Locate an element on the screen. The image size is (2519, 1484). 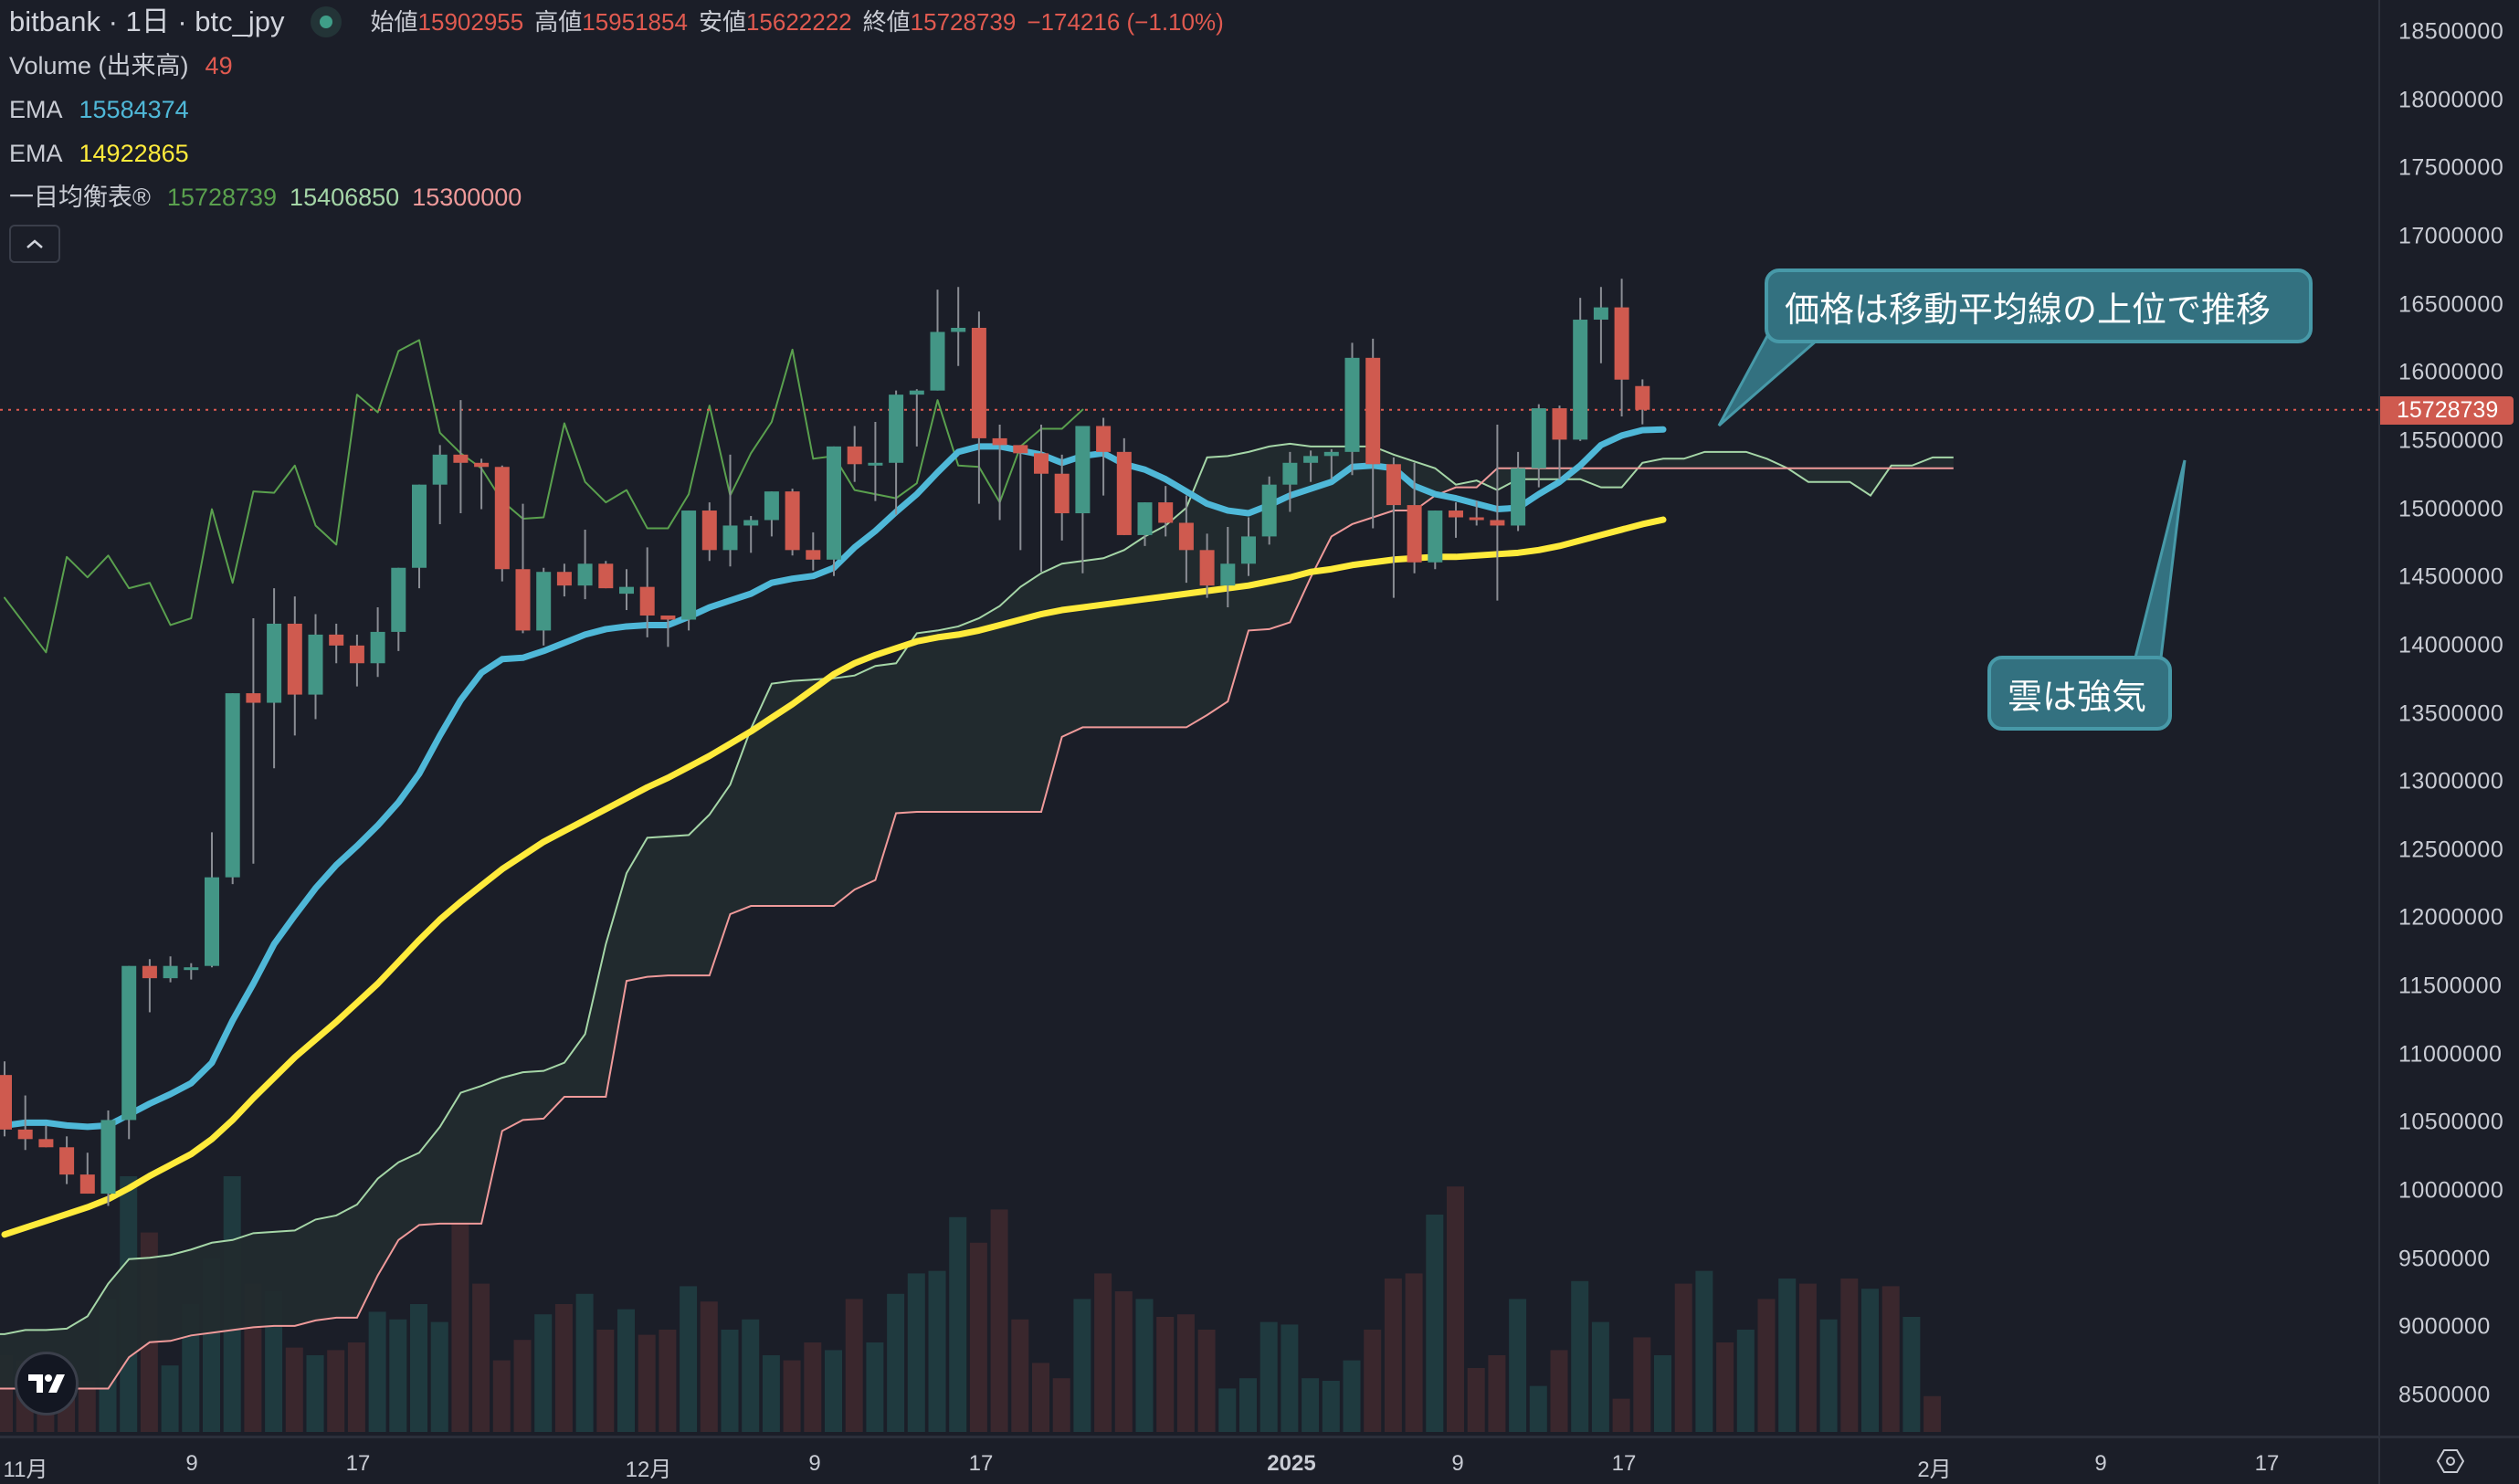
low-value: 15622222 is located at coordinates (798, 22).